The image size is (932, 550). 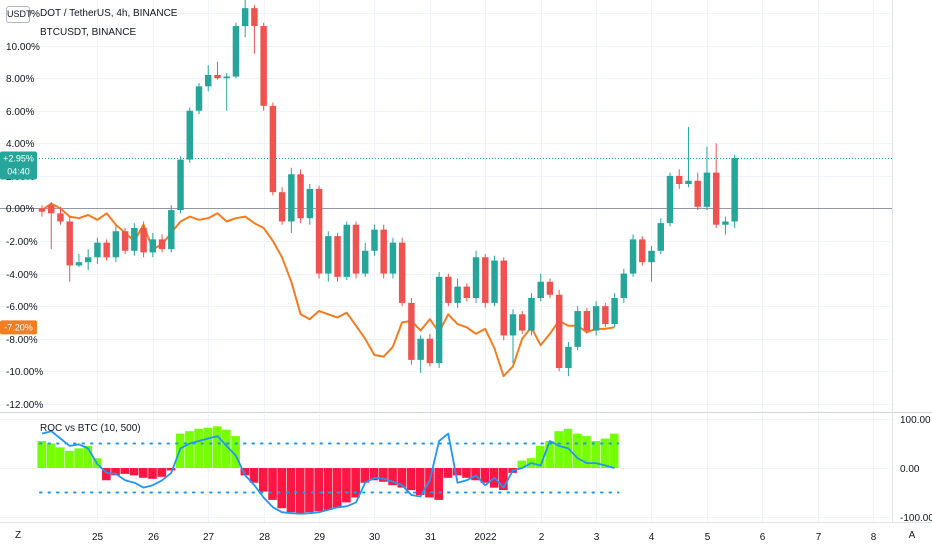 What do you see at coordinates (20, 209) in the screenshot?
I see `price-tick-label: 0.00%` at bounding box center [20, 209].